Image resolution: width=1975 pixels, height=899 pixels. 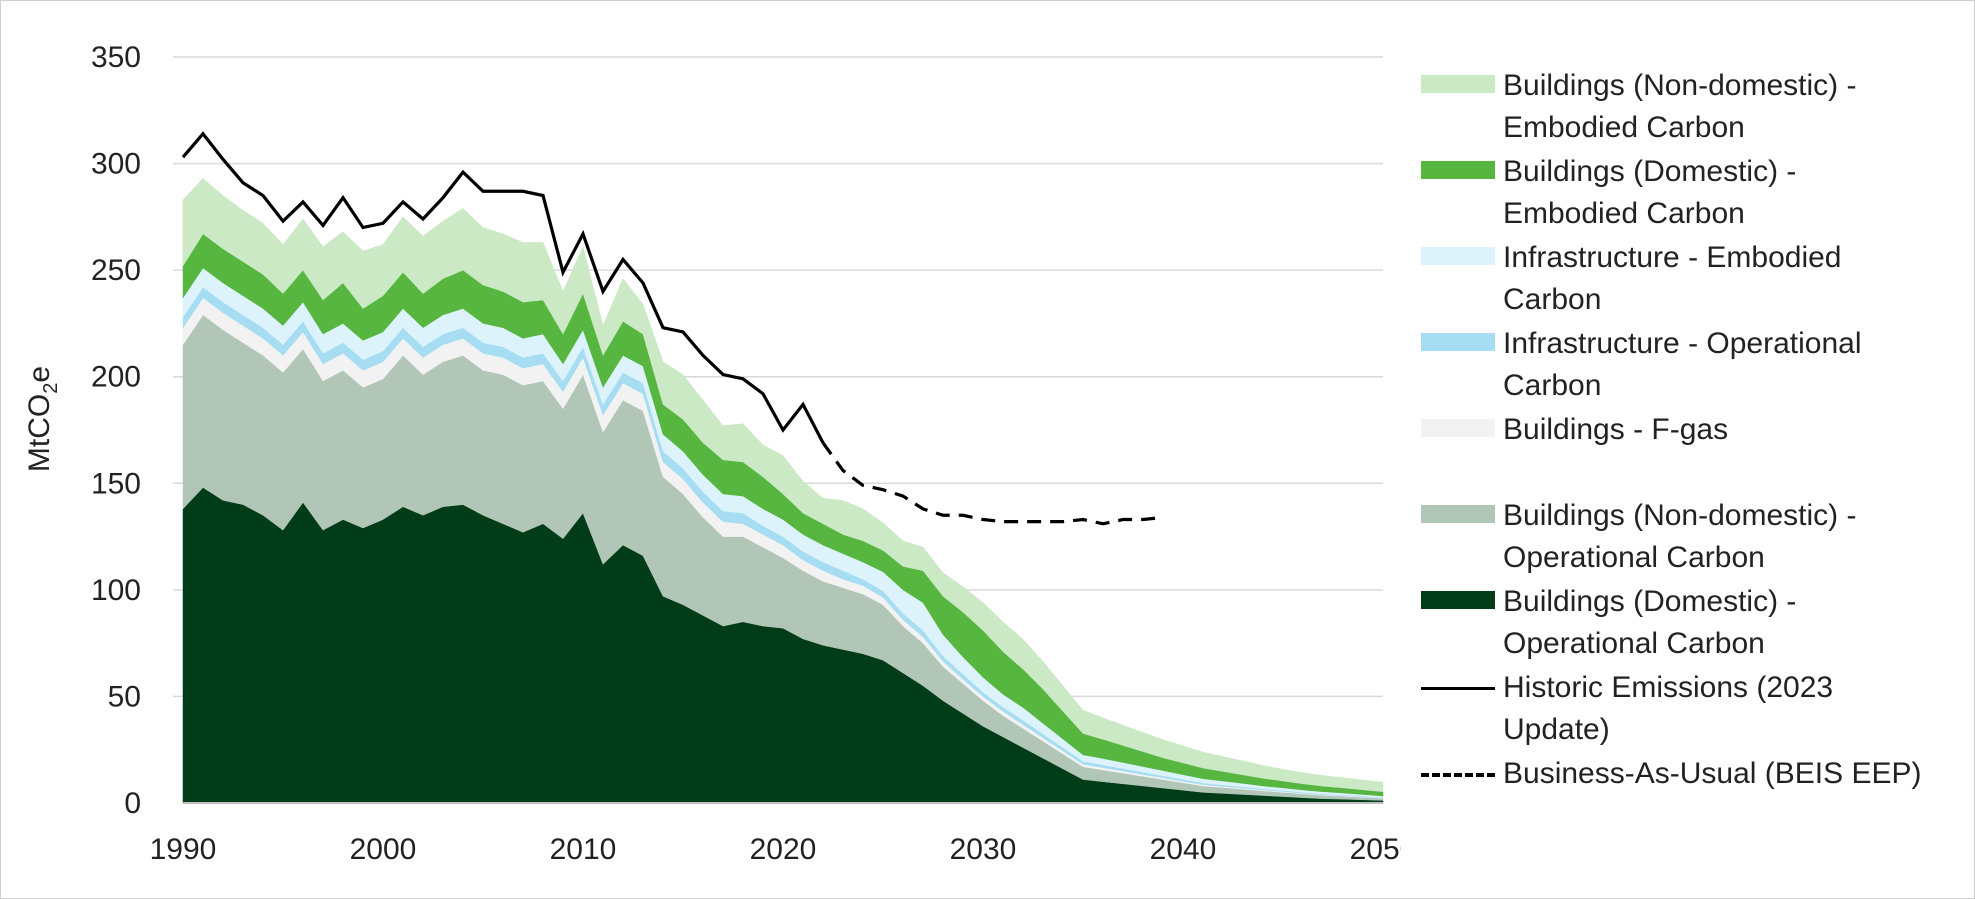 I want to click on business-as-usual-line, so click(x=992, y=483).